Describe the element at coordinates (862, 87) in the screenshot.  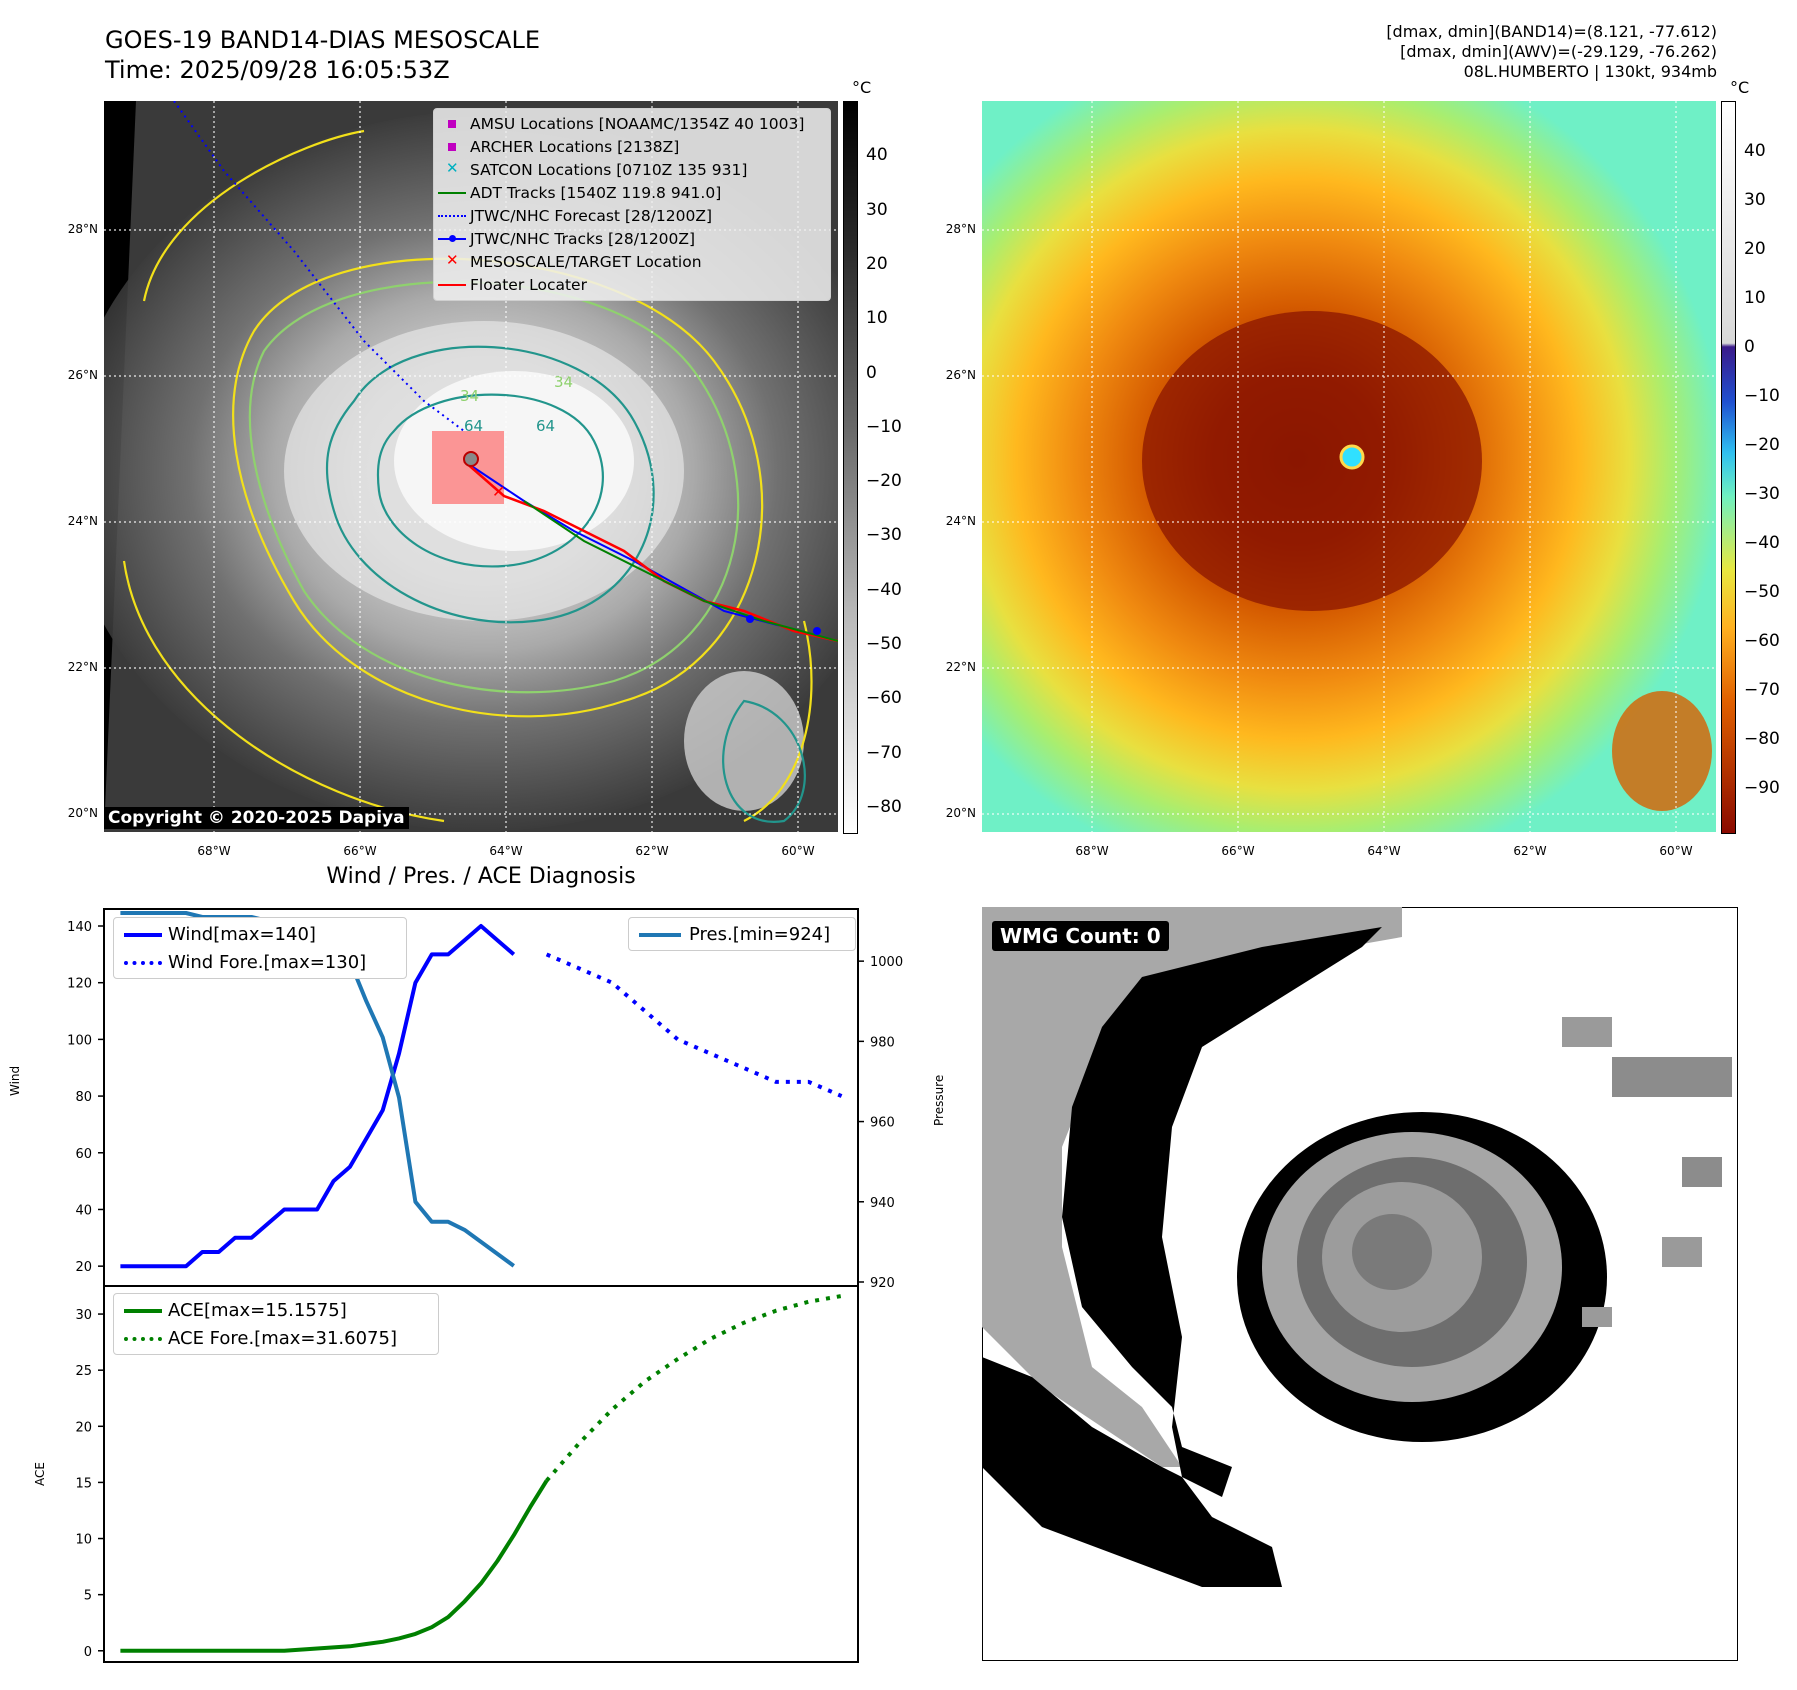
I see `ir-colorbar-unit: °C` at that location.